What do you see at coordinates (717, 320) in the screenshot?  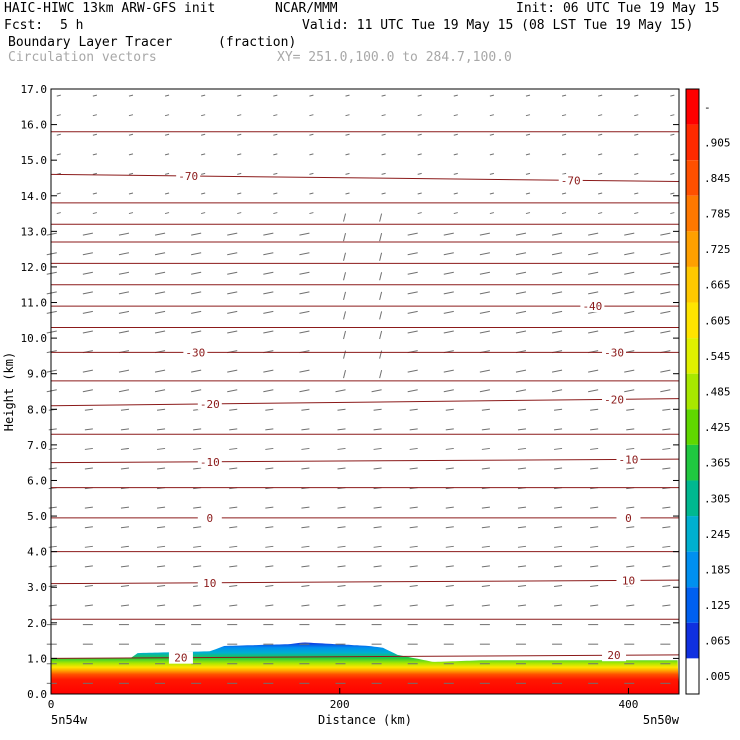 I see `colorbar-label: .605` at bounding box center [717, 320].